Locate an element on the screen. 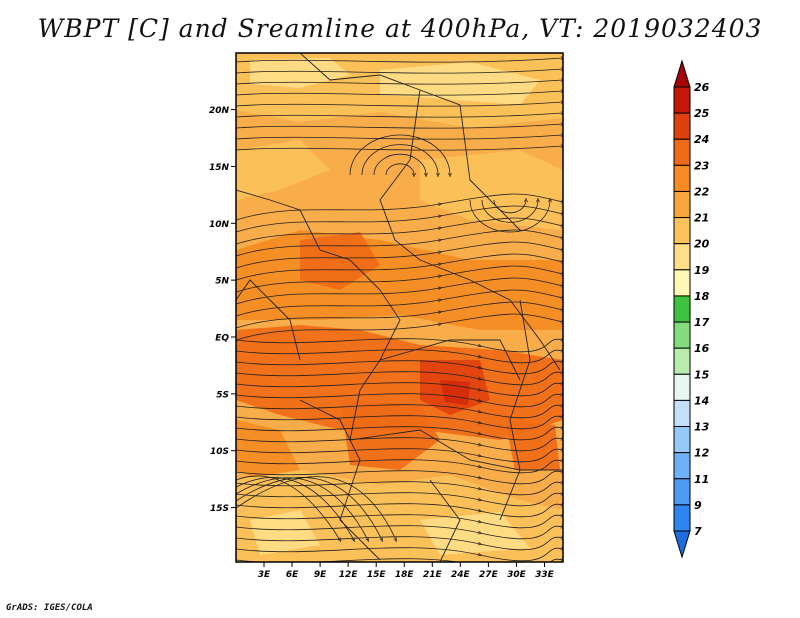 The width and height of the screenshot is (800, 618). lat-tick-label: 10N is located at coordinates (219, 225).